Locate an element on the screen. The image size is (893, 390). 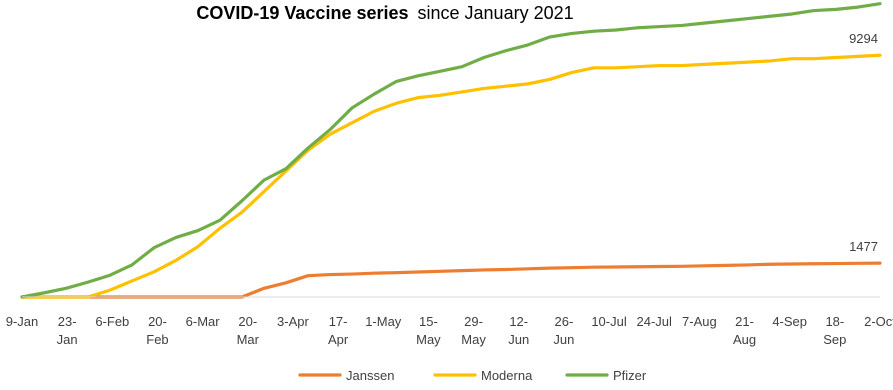
x-tick-label: 6-Mar is located at coordinates (203, 321).